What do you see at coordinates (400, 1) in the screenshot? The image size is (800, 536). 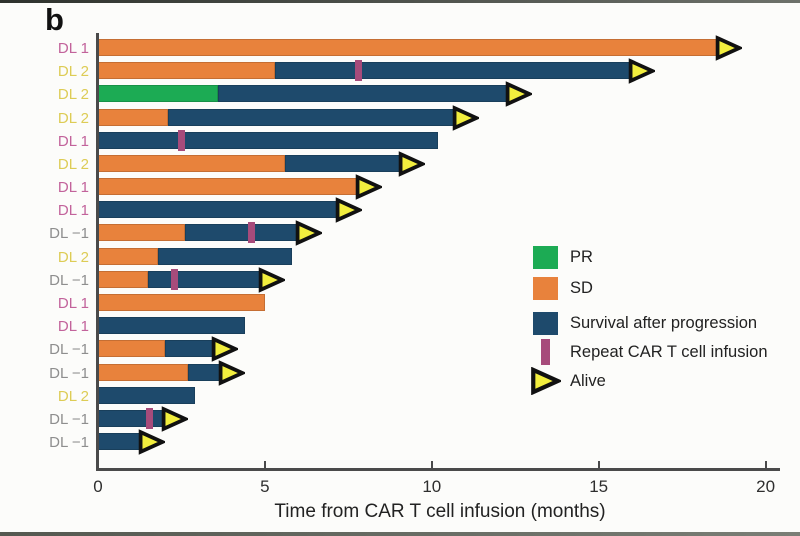 I see `top-edge-strip` at bounding box center [400, 1].